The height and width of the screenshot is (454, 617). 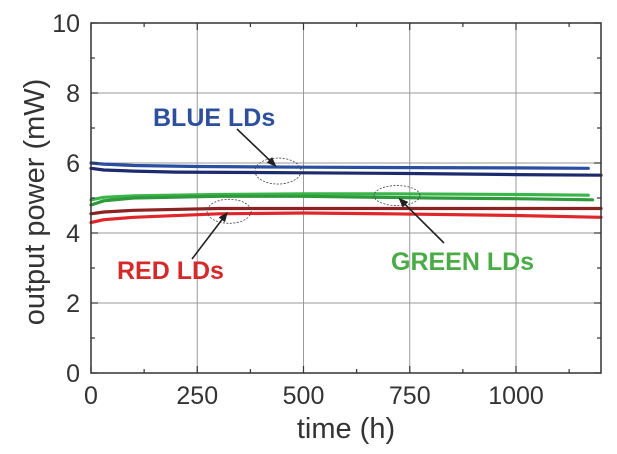 What do you see at coordinates (35, 202) in the screenshot?
I see `y-axis-title: output power (mW)` at bounding box center [35, 202].